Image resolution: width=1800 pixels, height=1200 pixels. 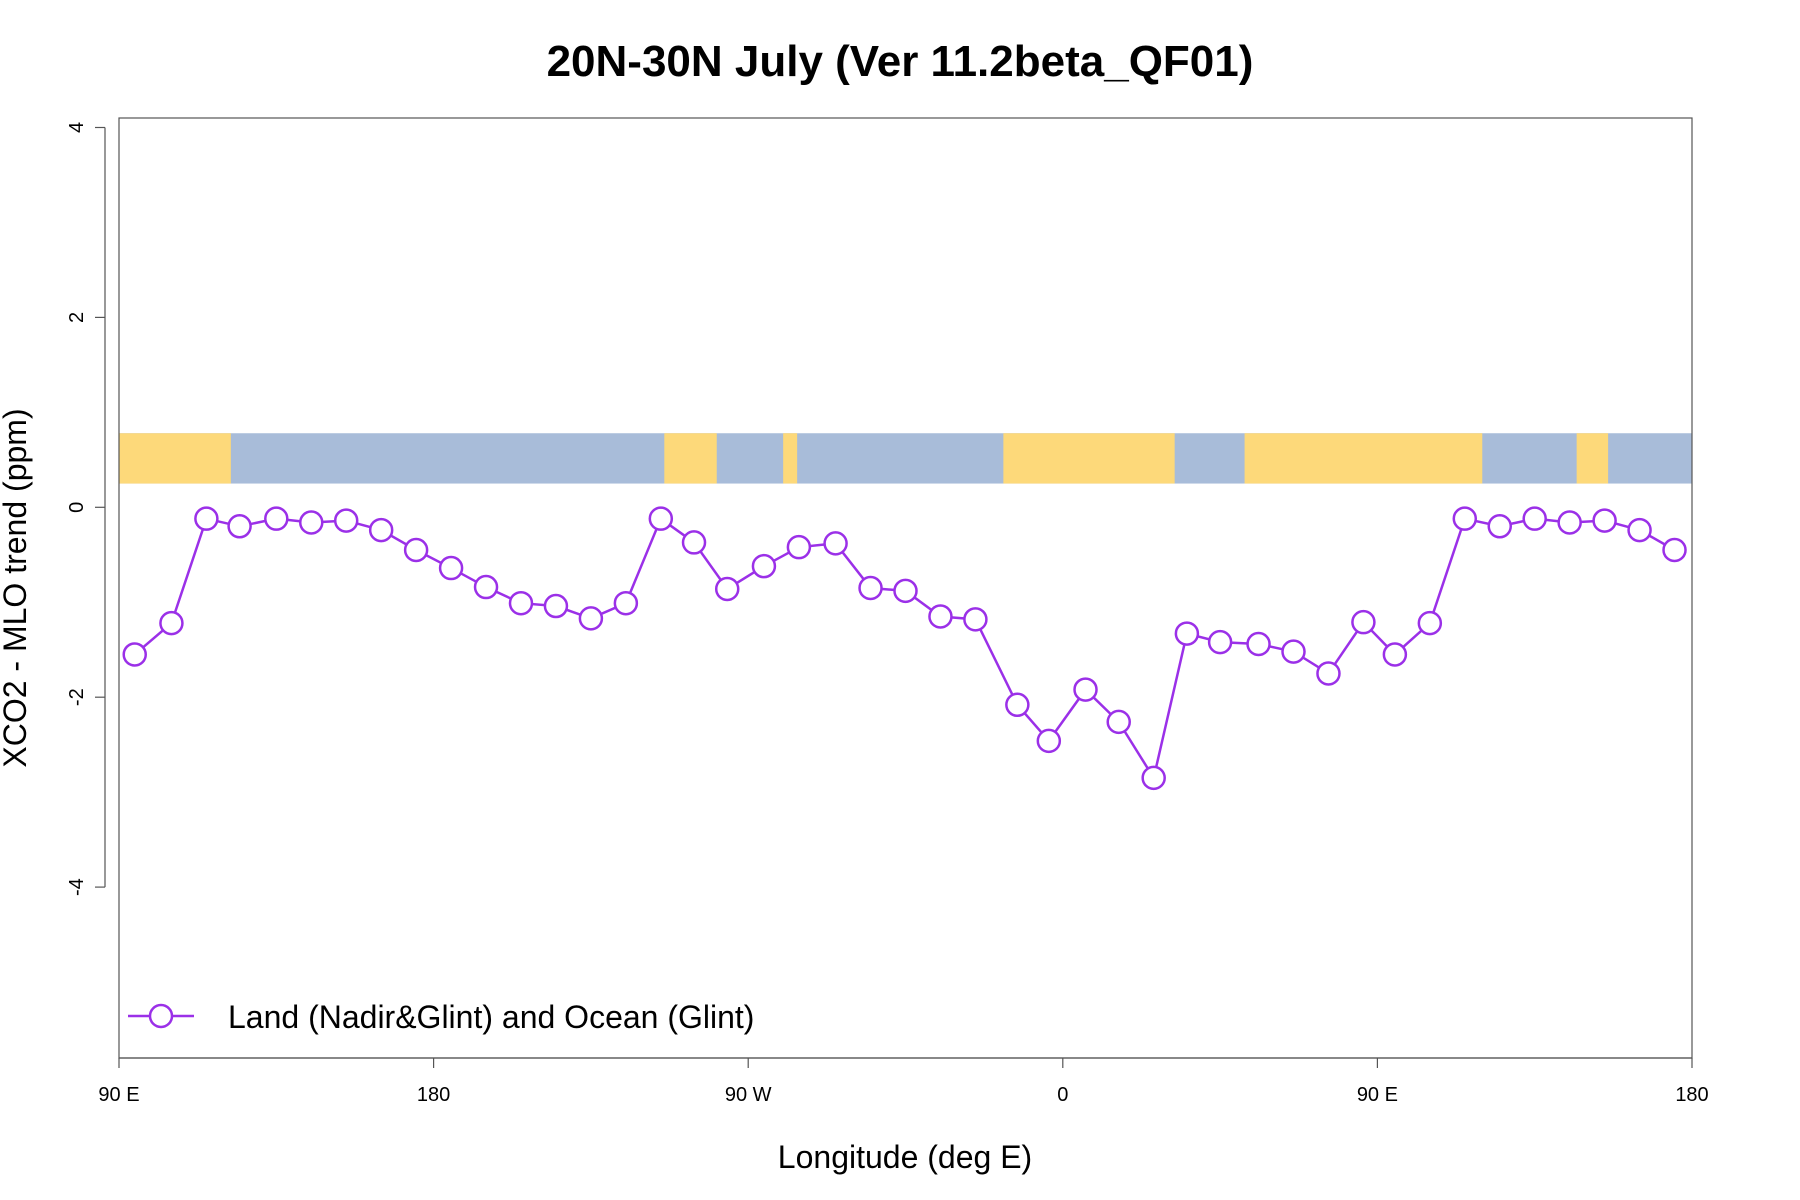 What do you see at coordinates (903, 1081) in the screenshot?
I see `x-axis: 90 E 180 90 W 0 90 E 180` at bounding box center [903, 1081].